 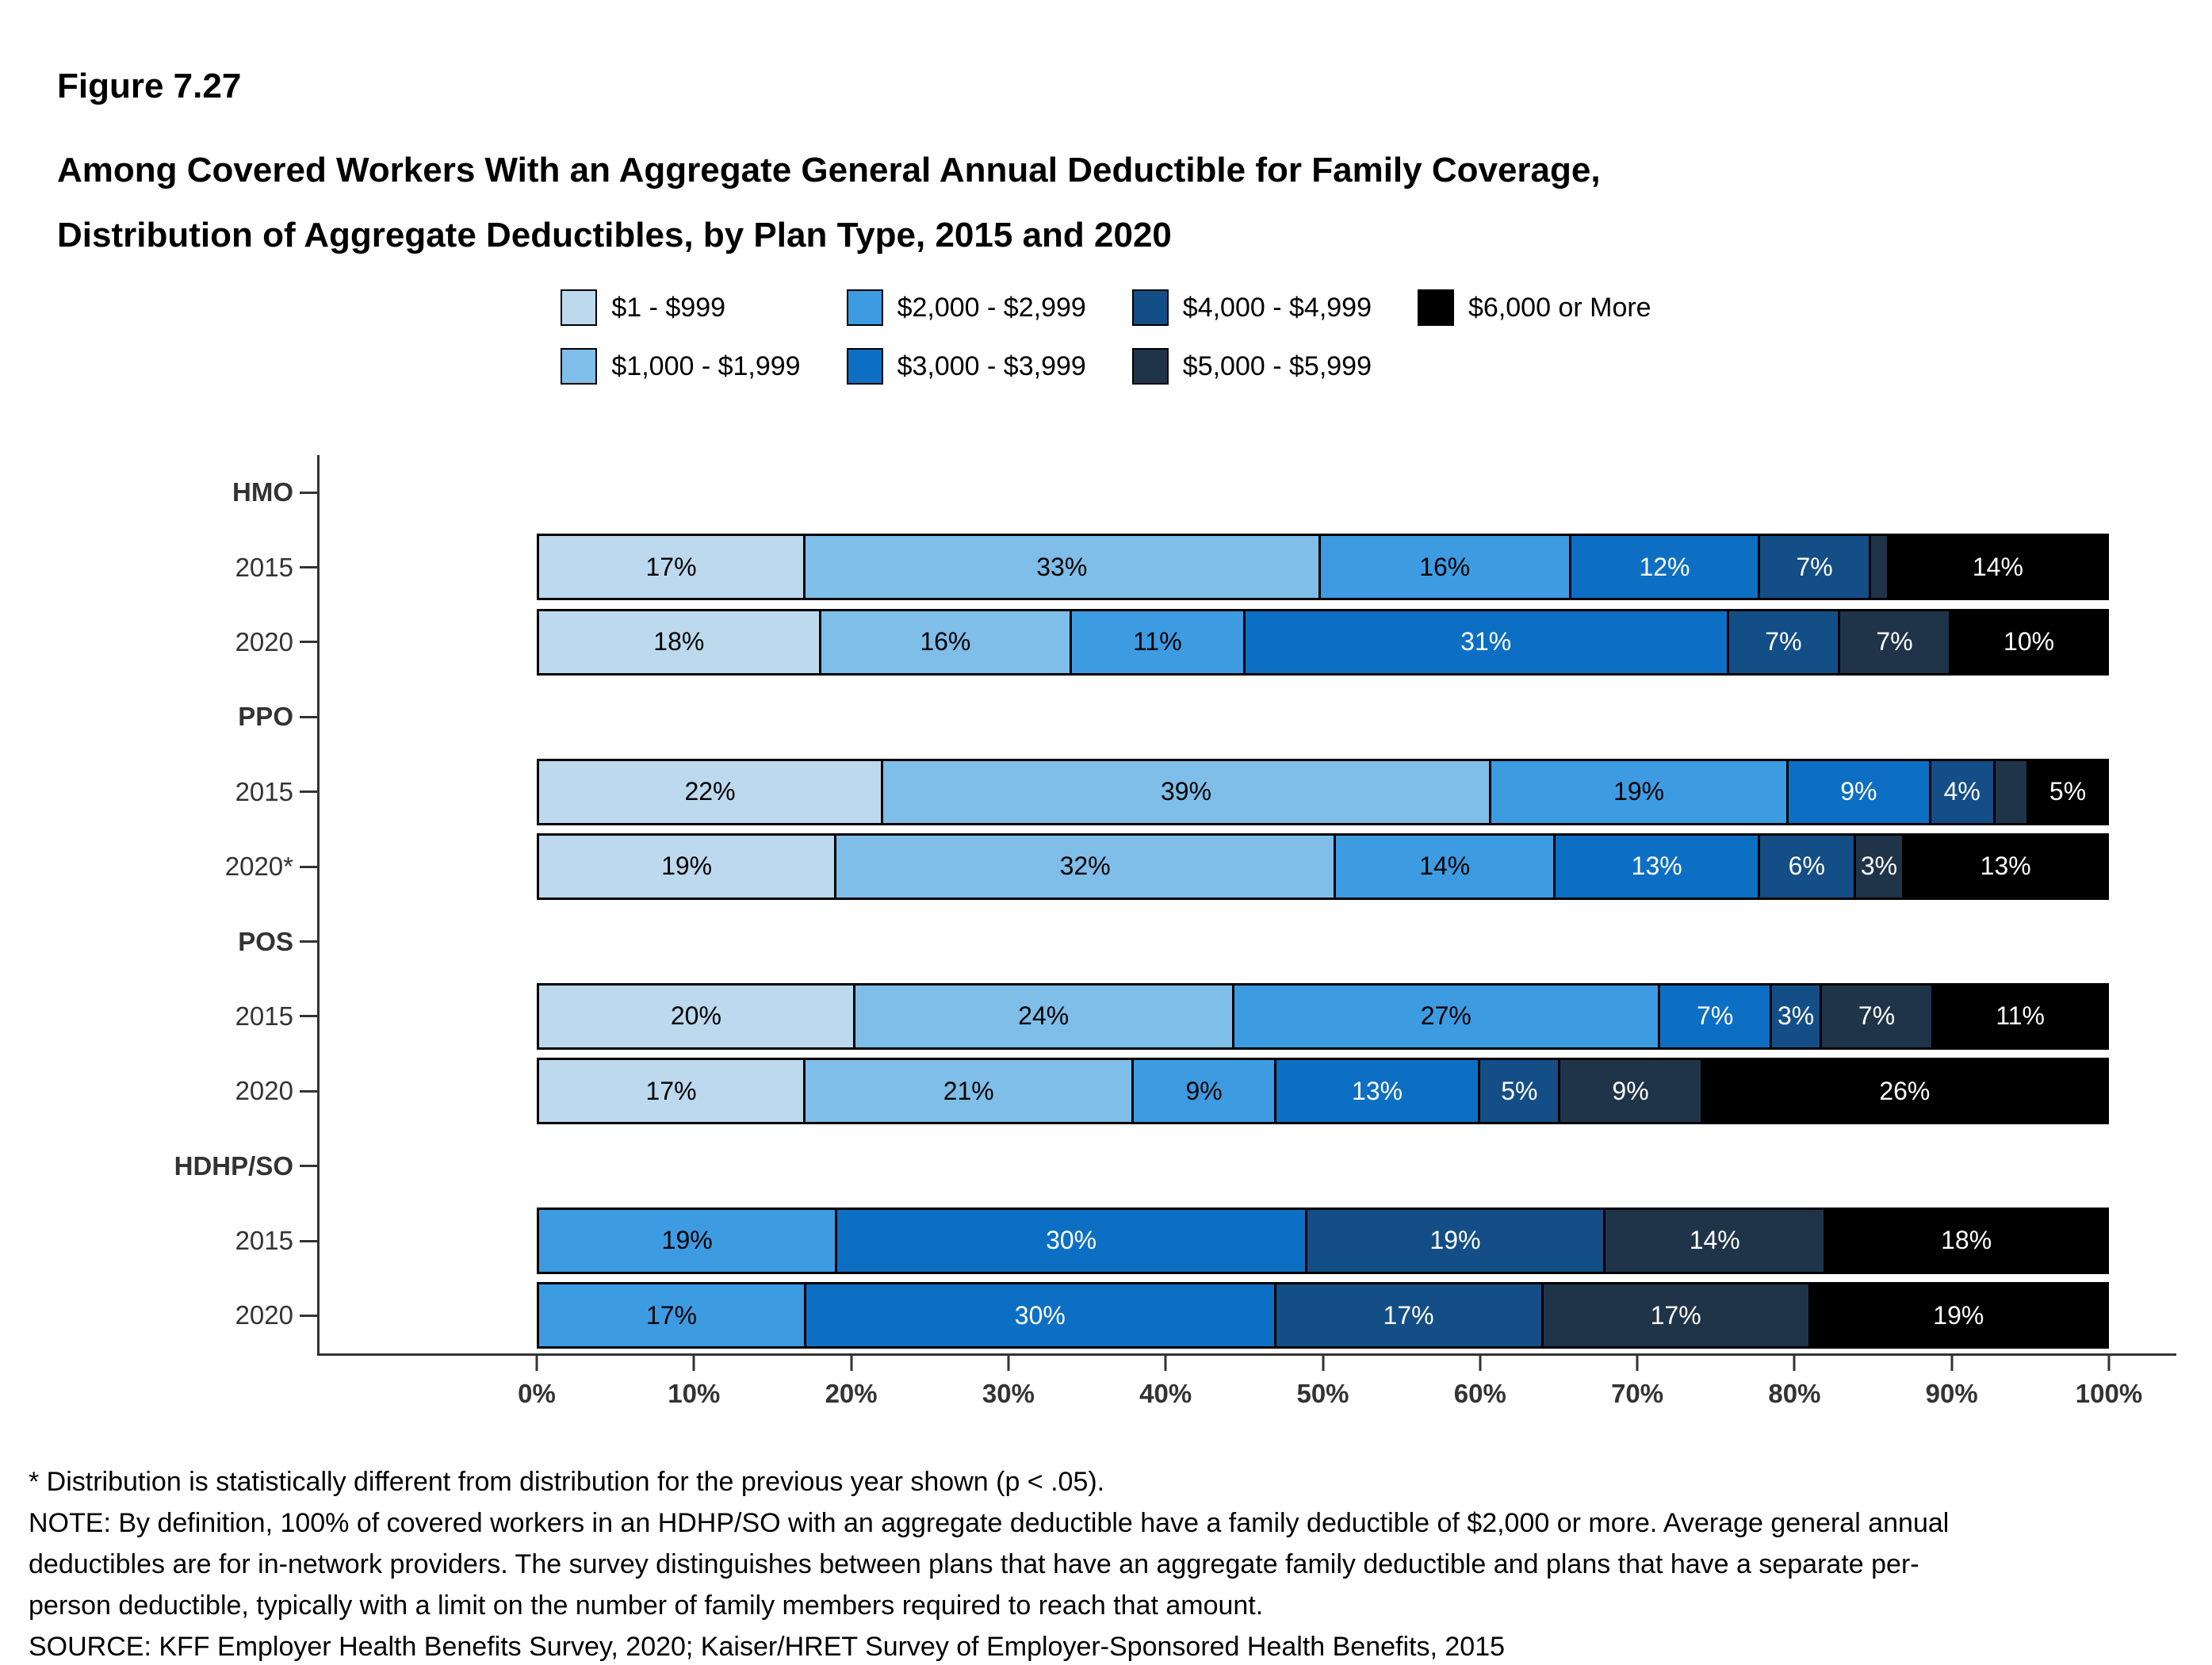 I want to click on bar-segment: 21%, so click(x=968, y=1091).